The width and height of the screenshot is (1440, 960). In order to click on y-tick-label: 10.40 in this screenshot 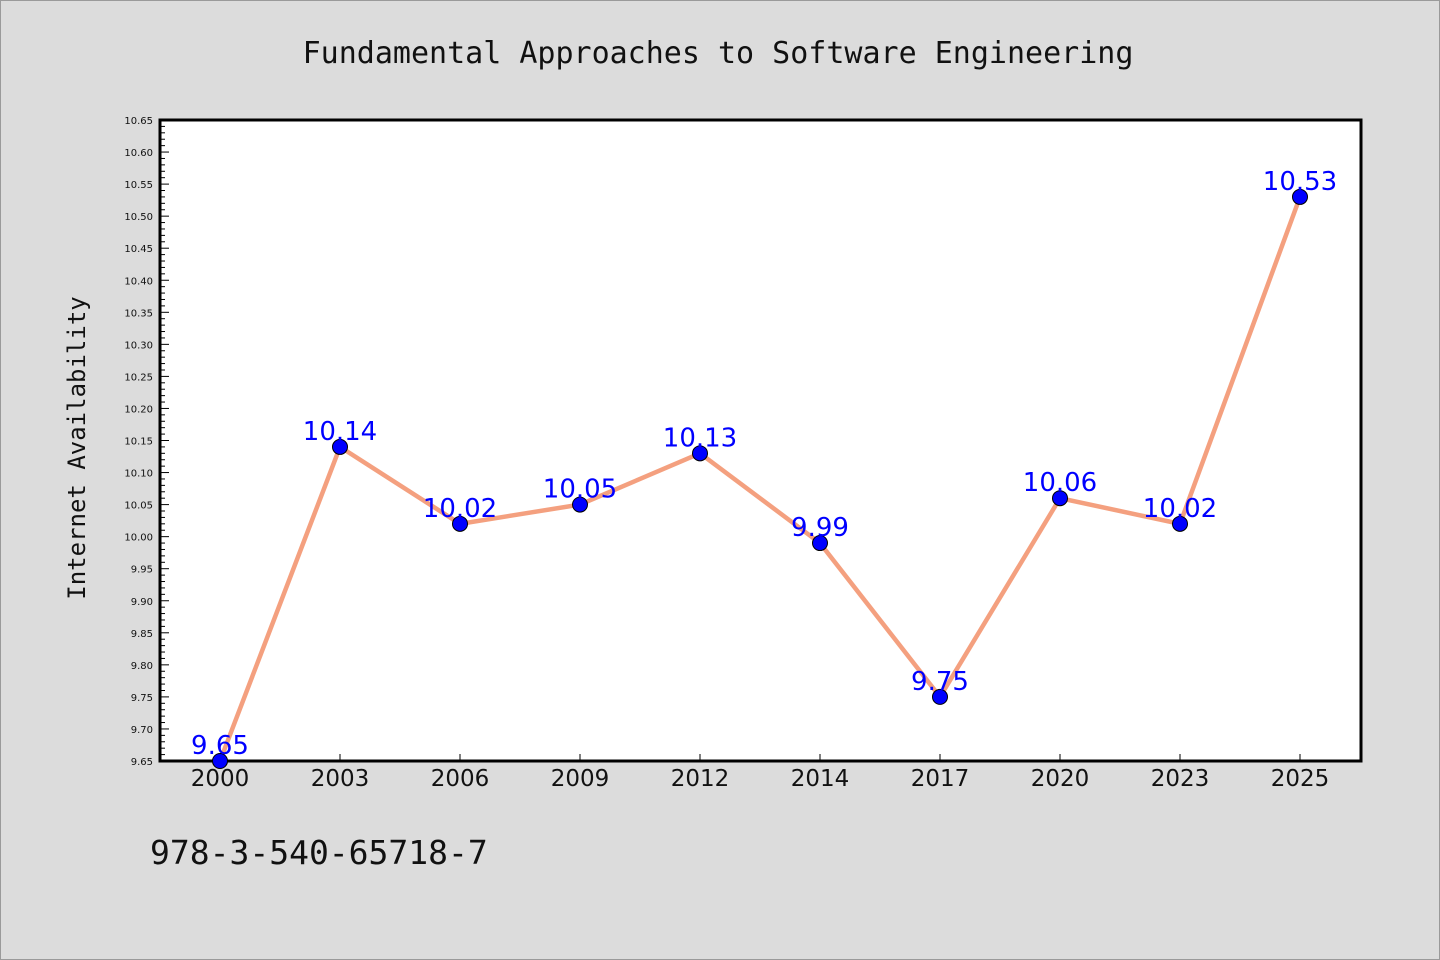, I will do `click(138, 281)`.